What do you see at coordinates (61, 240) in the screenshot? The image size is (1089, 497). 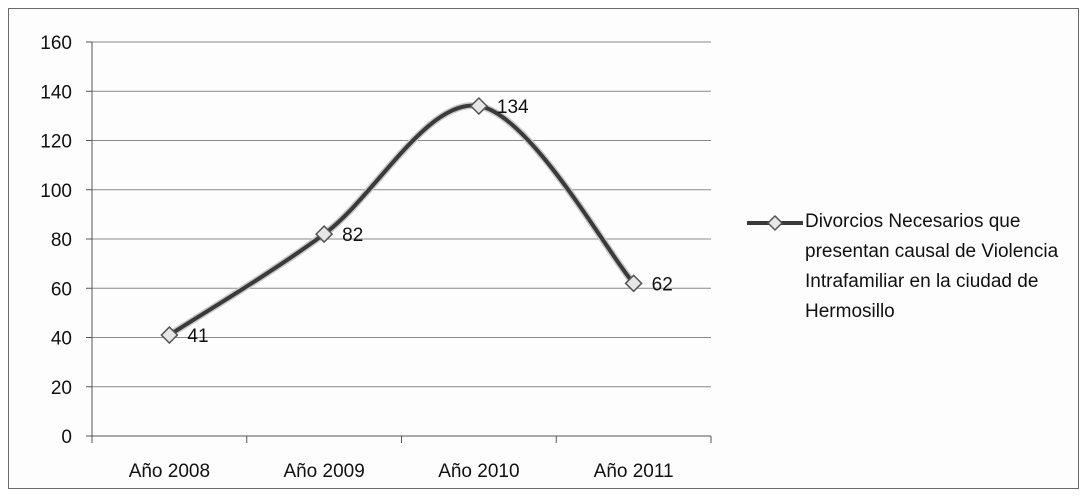 I see `y-tick-label: 80` at bounding box center [61, 240].